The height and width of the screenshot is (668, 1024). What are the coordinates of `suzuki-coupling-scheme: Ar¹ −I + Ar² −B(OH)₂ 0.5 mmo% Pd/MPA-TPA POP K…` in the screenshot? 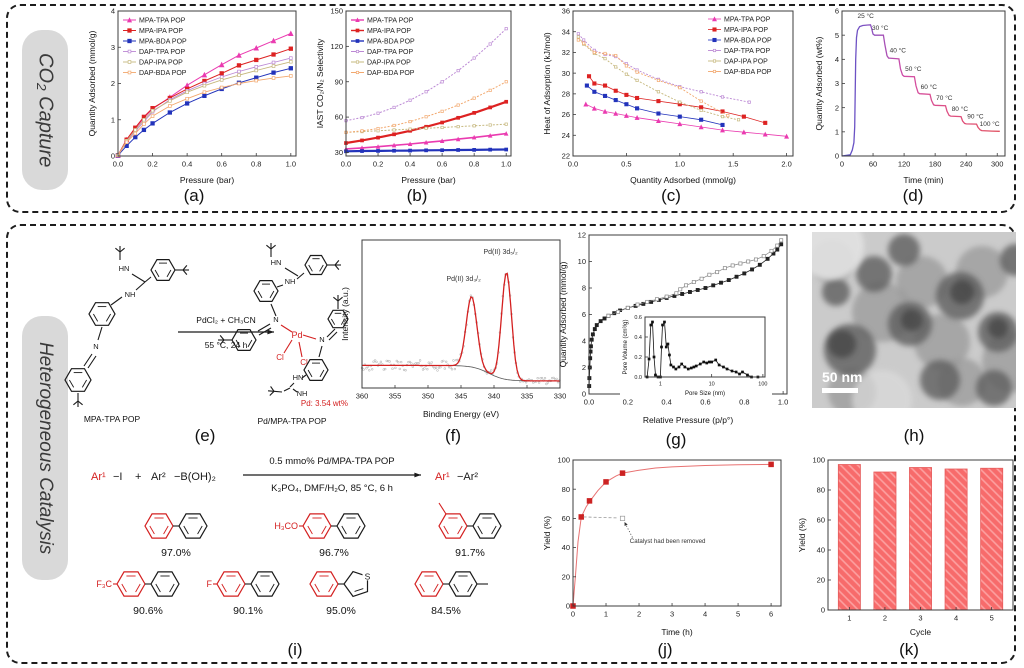 It's located at (295, 548).